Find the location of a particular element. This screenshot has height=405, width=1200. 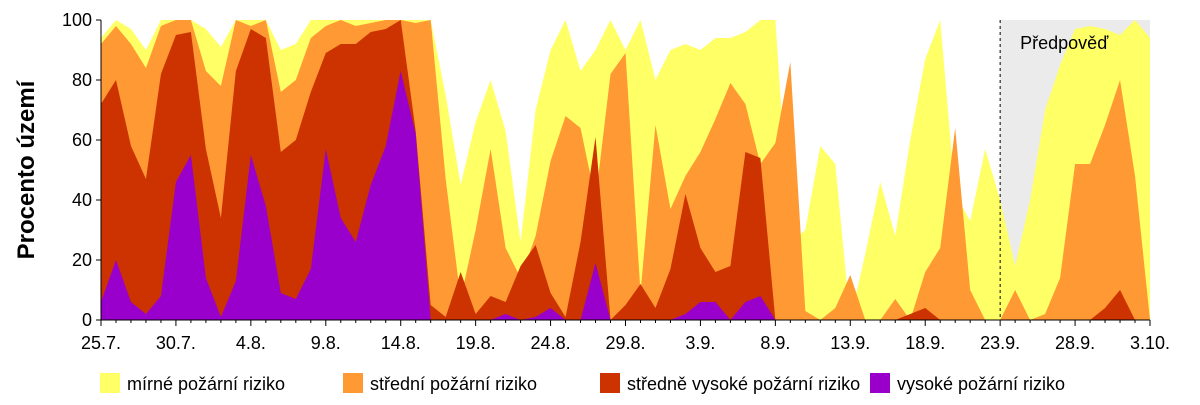

x-tick-label: 19.8. is located at coordinates (476, 343).